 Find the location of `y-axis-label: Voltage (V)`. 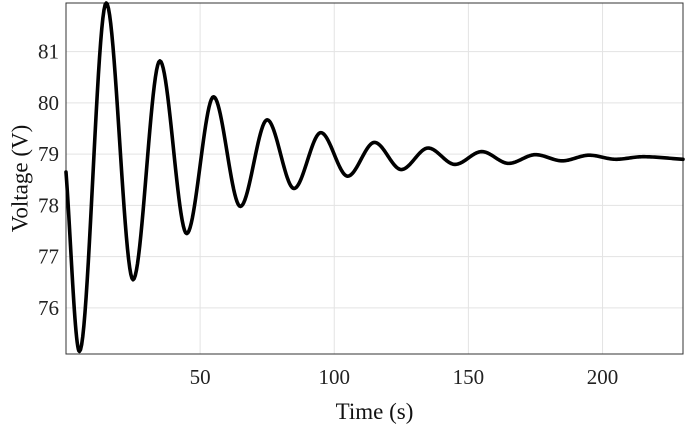

y-axis-label: Voltage (V) is located at coordinates (19, 179).